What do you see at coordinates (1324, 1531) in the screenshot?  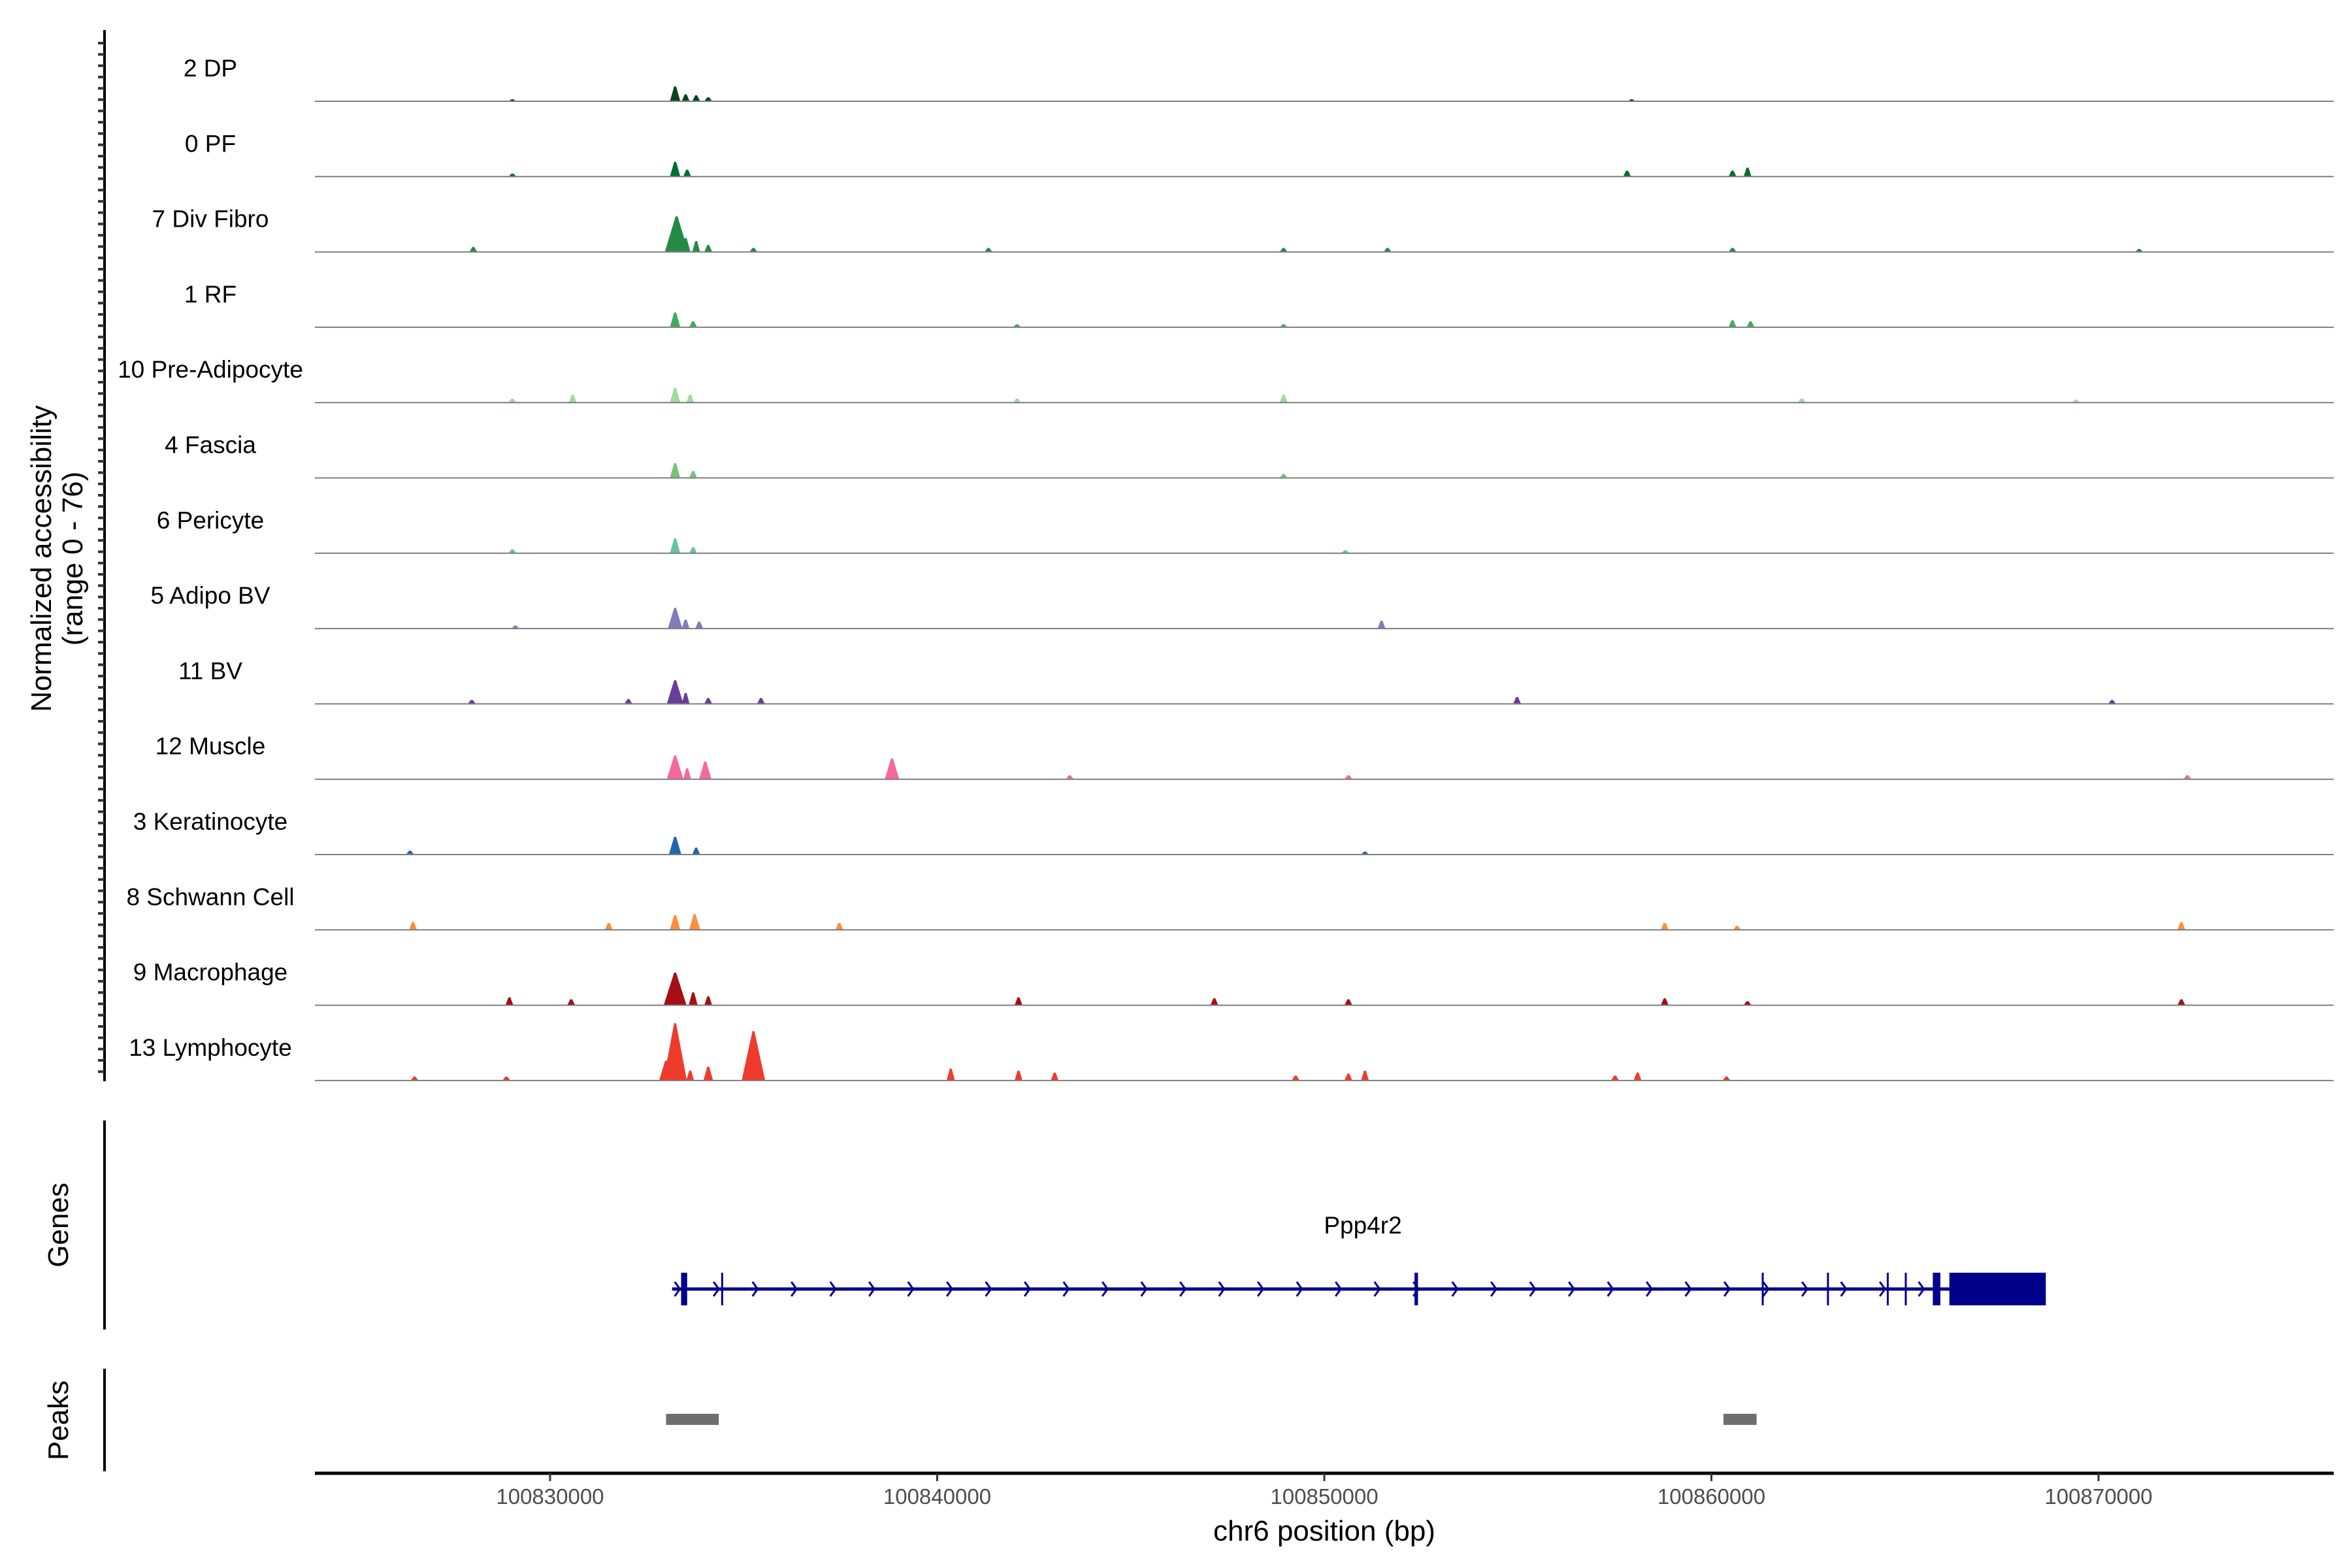 I see `x-axis-title: chr6 position (bp)` at bounding box center [1324, 1531].